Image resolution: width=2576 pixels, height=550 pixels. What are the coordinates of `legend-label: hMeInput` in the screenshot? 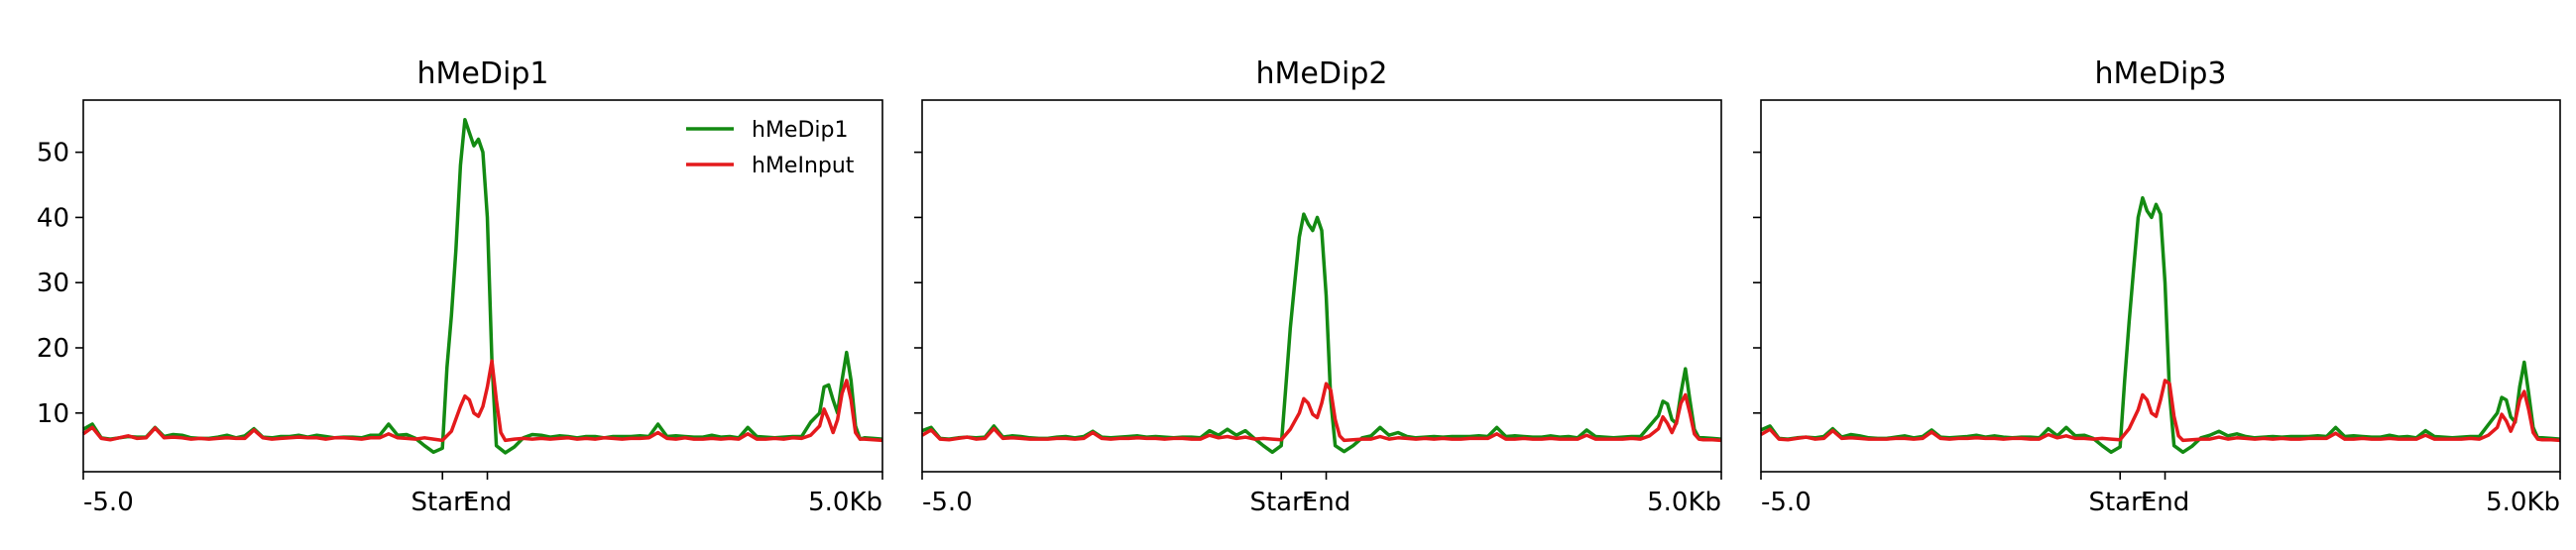 It's located at (803, 166).